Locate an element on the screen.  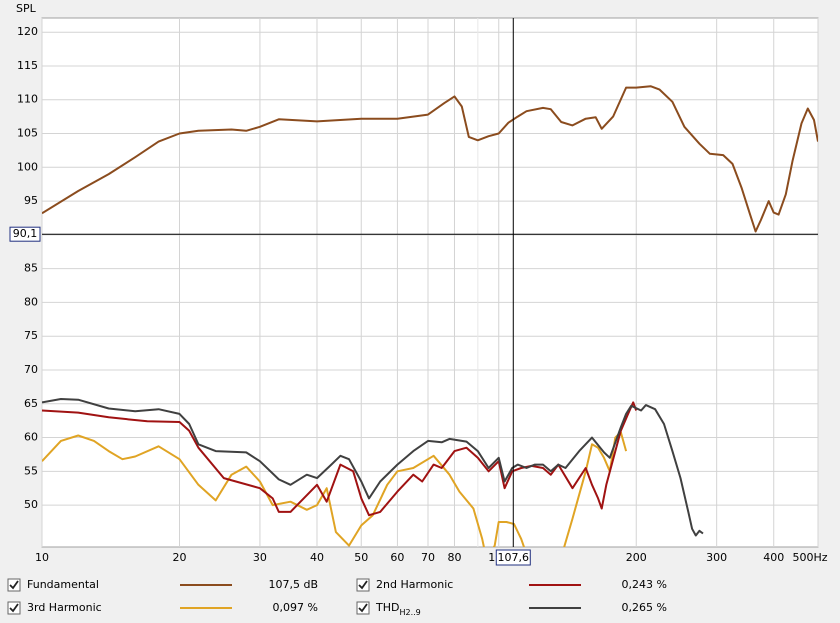
y-tick-label: 70 is located at coordinates (31, 369).